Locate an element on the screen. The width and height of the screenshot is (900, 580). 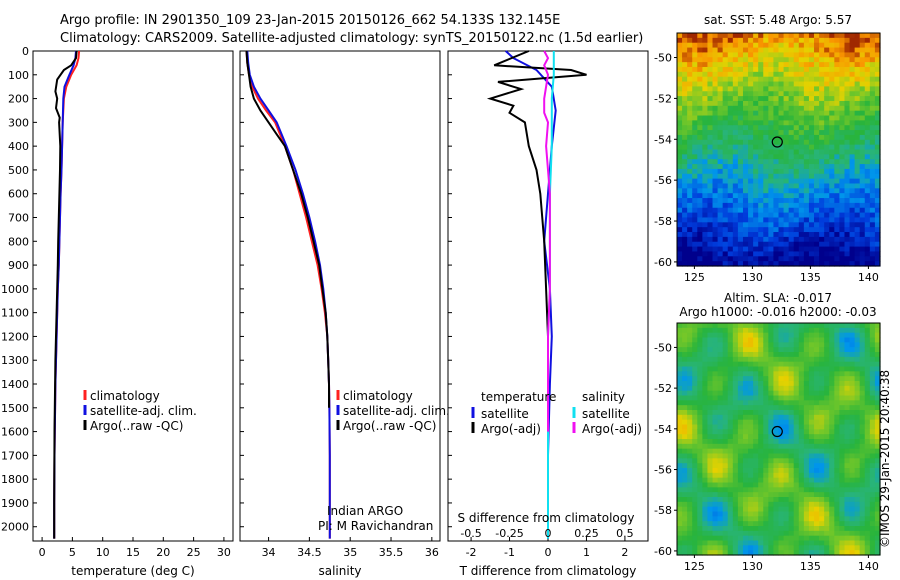
series-line-argo-raw-qc- is located at coordinates (65, 294).